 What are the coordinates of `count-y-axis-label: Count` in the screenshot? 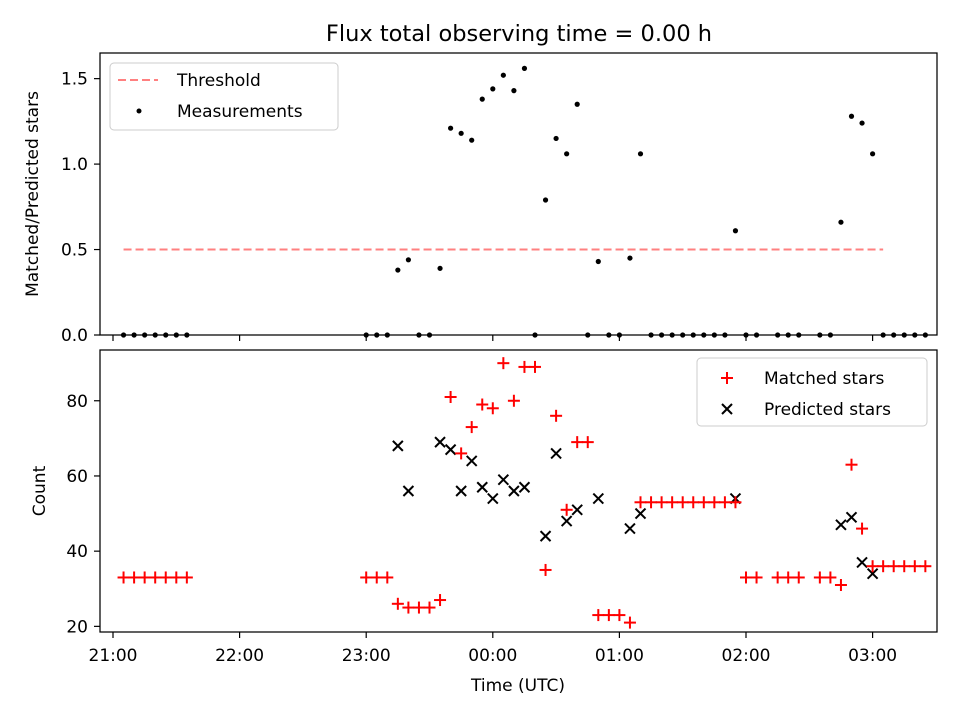 It's located at (40, 490).